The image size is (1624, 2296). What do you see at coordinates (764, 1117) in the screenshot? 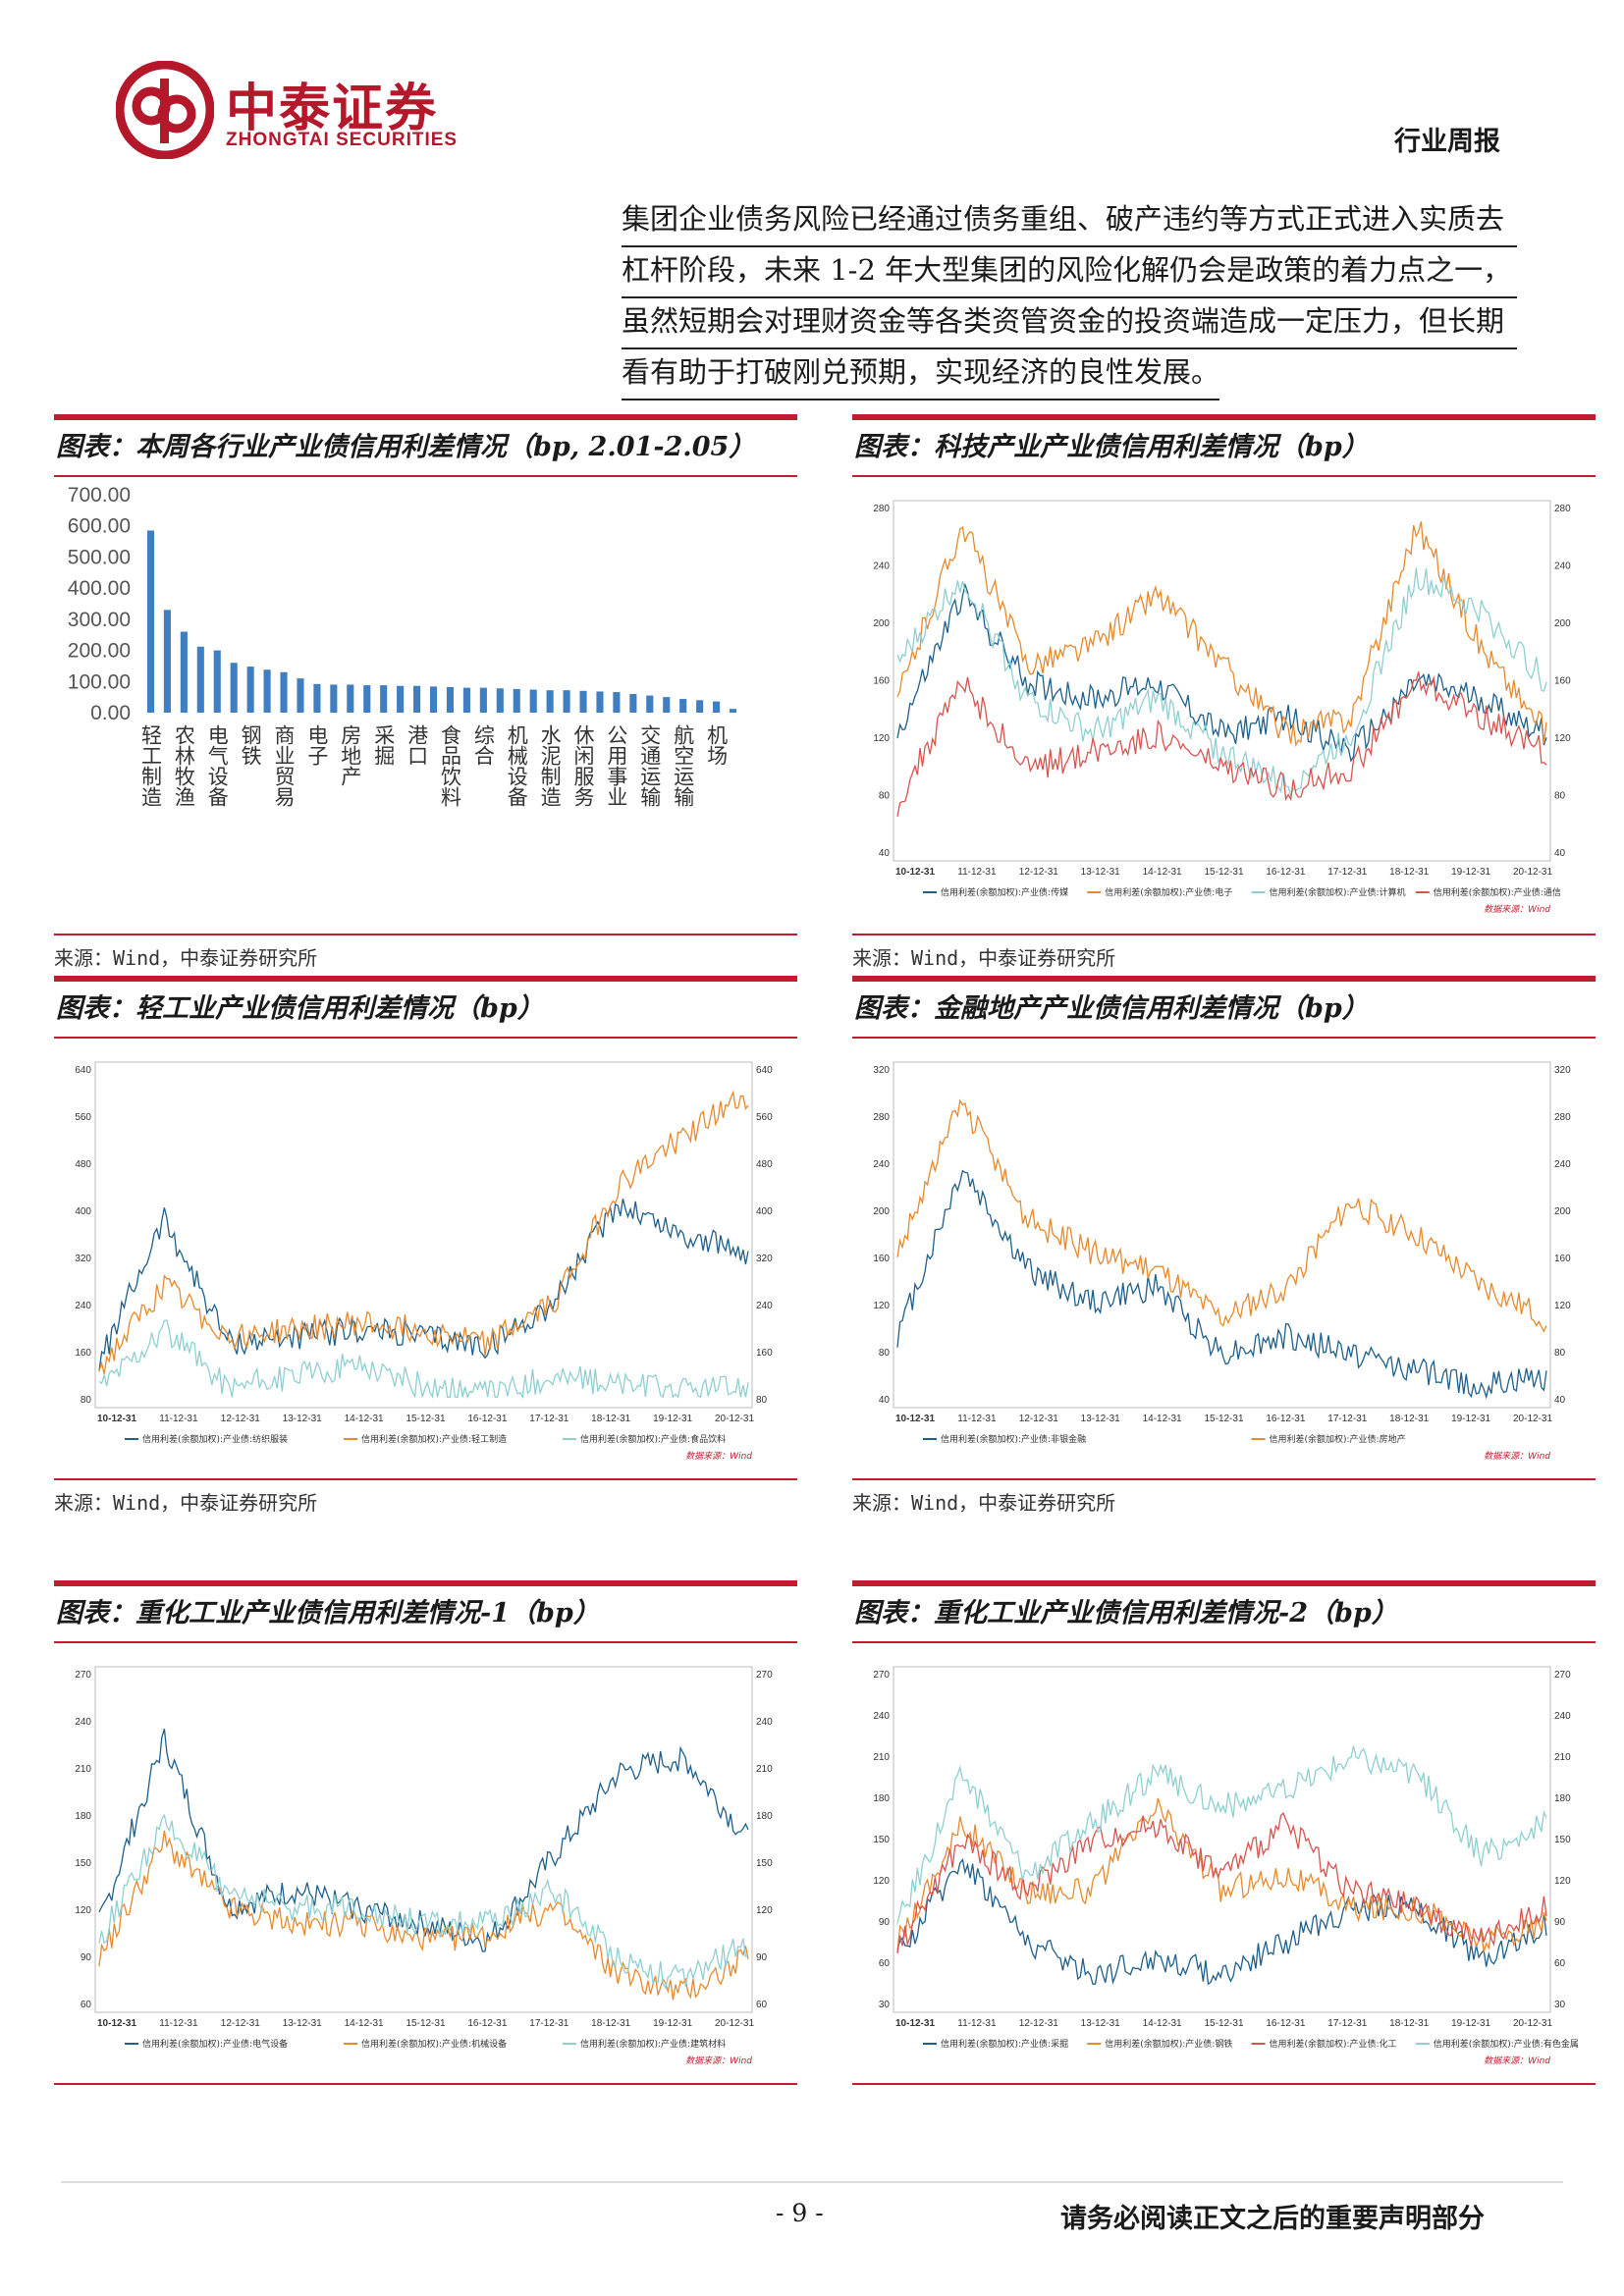
I see `y-tick-label-right: 560` at bounding box center [764, 1117].